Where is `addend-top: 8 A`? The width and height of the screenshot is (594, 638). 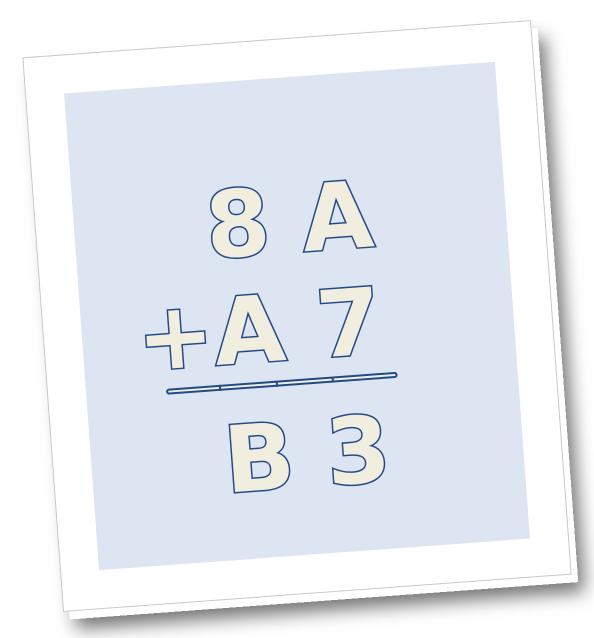 addend-top: 8 A is located at coordinates (289, 220).